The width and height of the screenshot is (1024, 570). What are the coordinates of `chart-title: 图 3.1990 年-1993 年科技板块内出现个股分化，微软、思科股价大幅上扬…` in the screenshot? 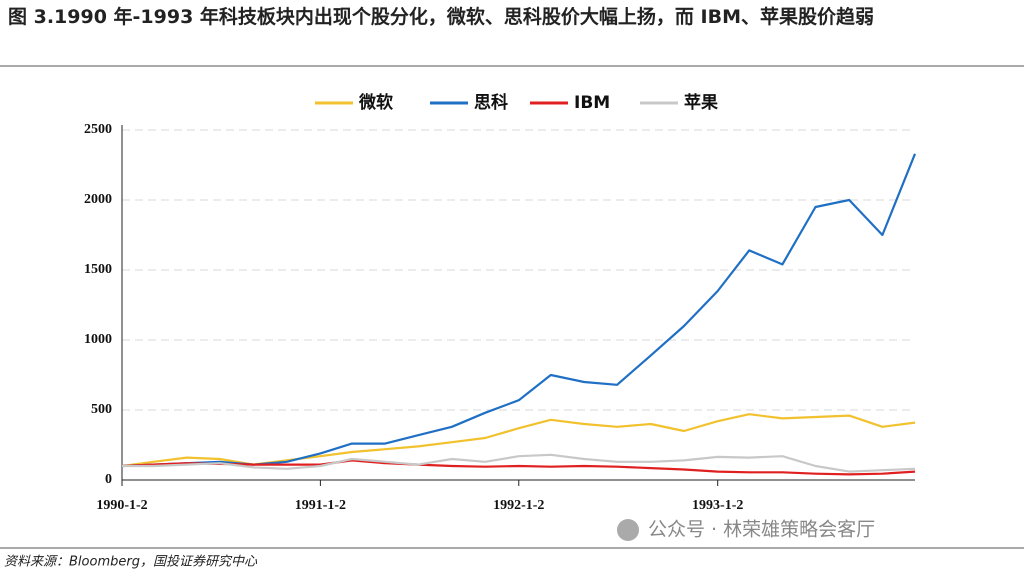 It's located at (441, 17).